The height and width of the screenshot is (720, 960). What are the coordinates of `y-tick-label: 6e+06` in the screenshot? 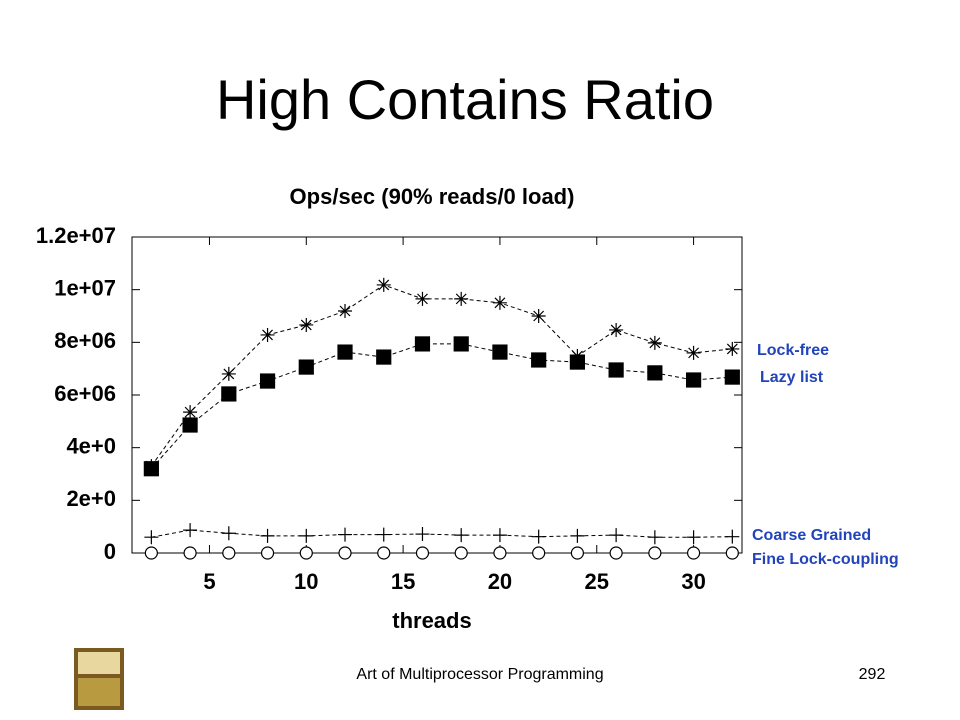 It's located at (85, 393).